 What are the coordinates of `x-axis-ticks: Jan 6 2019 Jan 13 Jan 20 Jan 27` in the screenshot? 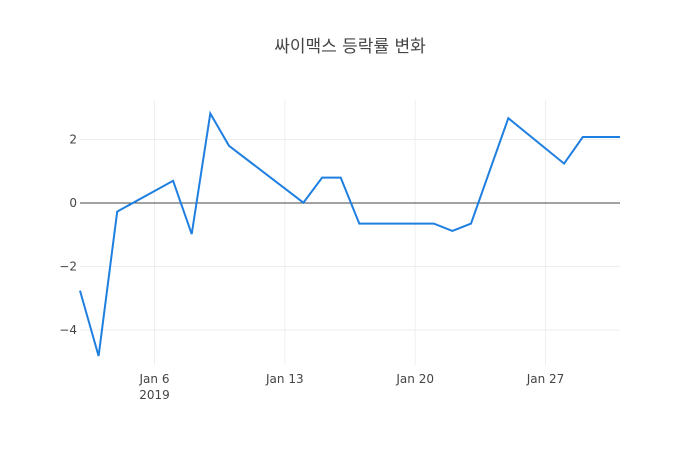 It's located at (352, 387).